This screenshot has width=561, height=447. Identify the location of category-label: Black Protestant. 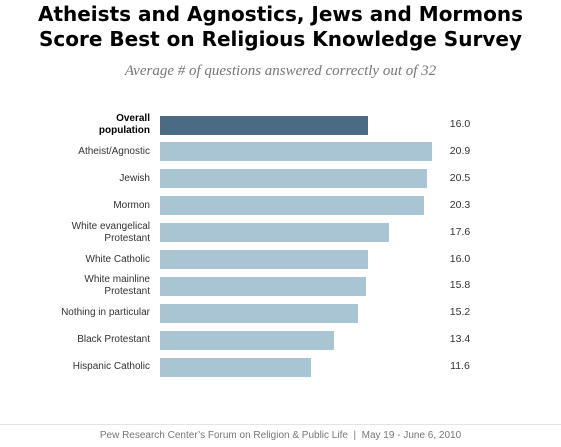
(113, 340).